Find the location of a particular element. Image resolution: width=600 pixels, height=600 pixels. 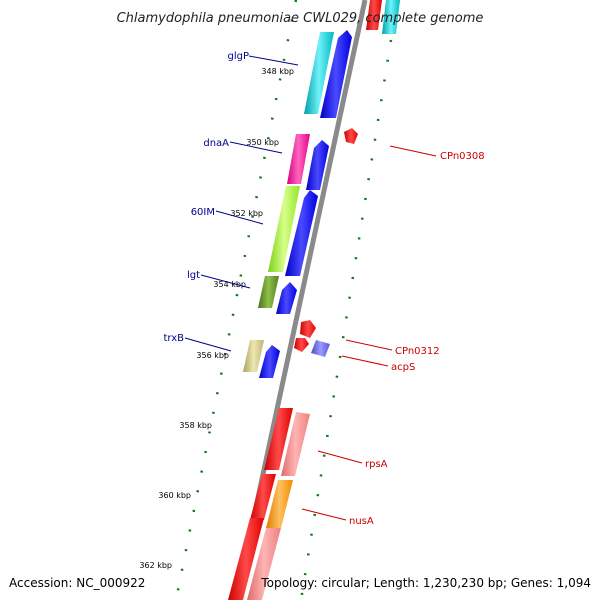

tick-label: 350 kbp is located at coordinates (262, 142).